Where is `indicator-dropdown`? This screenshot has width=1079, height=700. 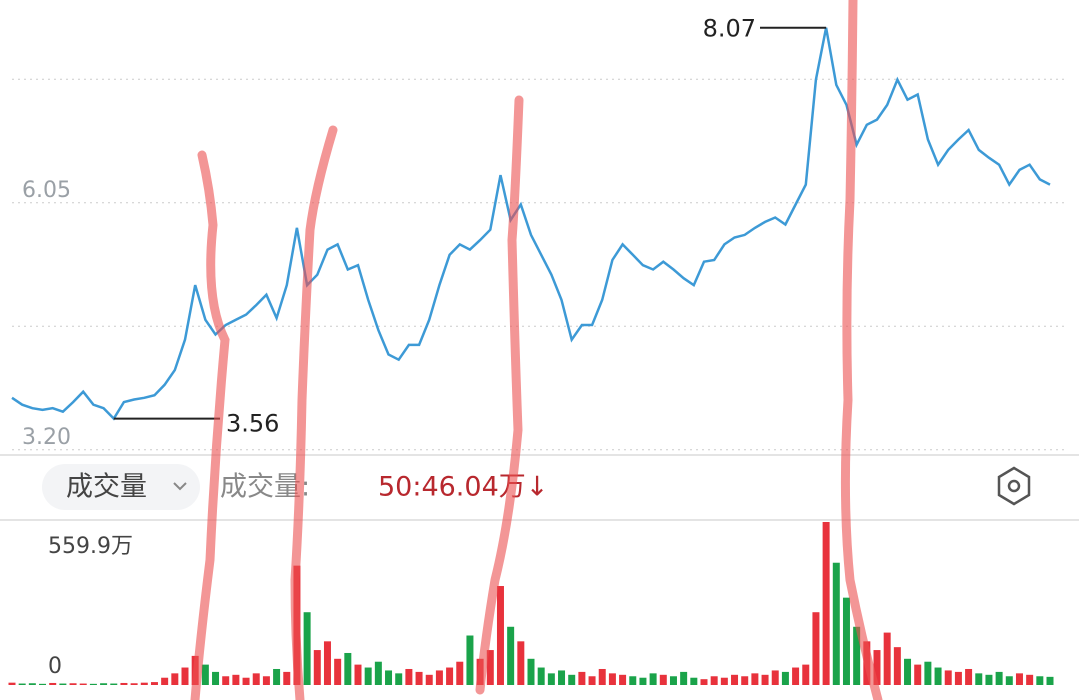
indicator-dropdown is located at coordinates (121, 487).